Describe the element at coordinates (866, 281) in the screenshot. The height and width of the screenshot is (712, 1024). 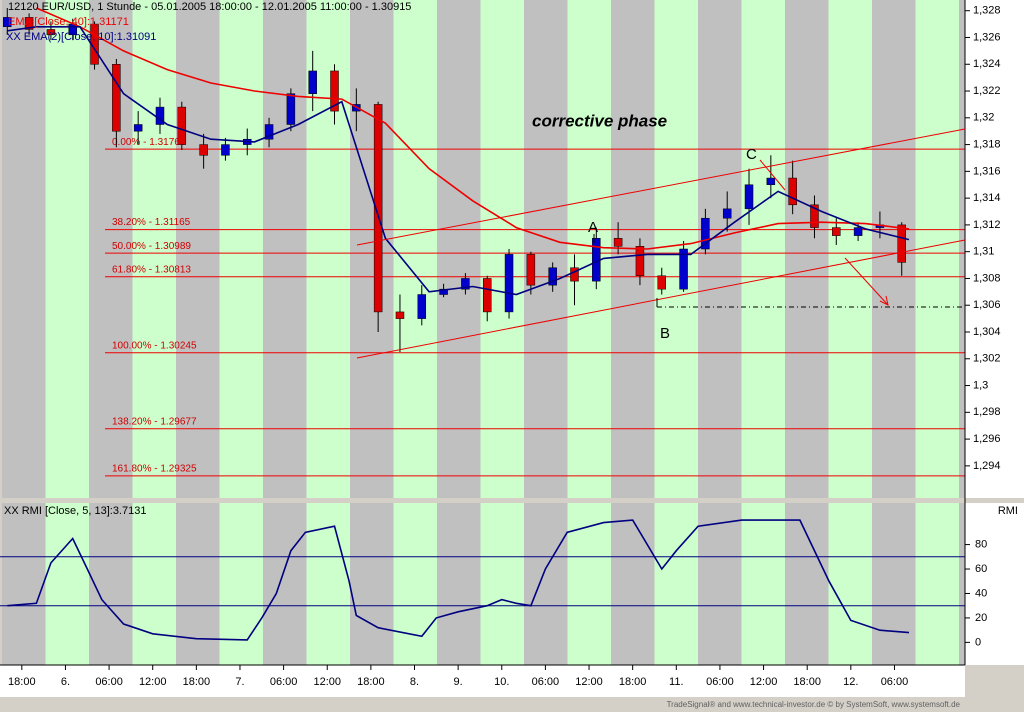
I see `target-arrow` at that location.